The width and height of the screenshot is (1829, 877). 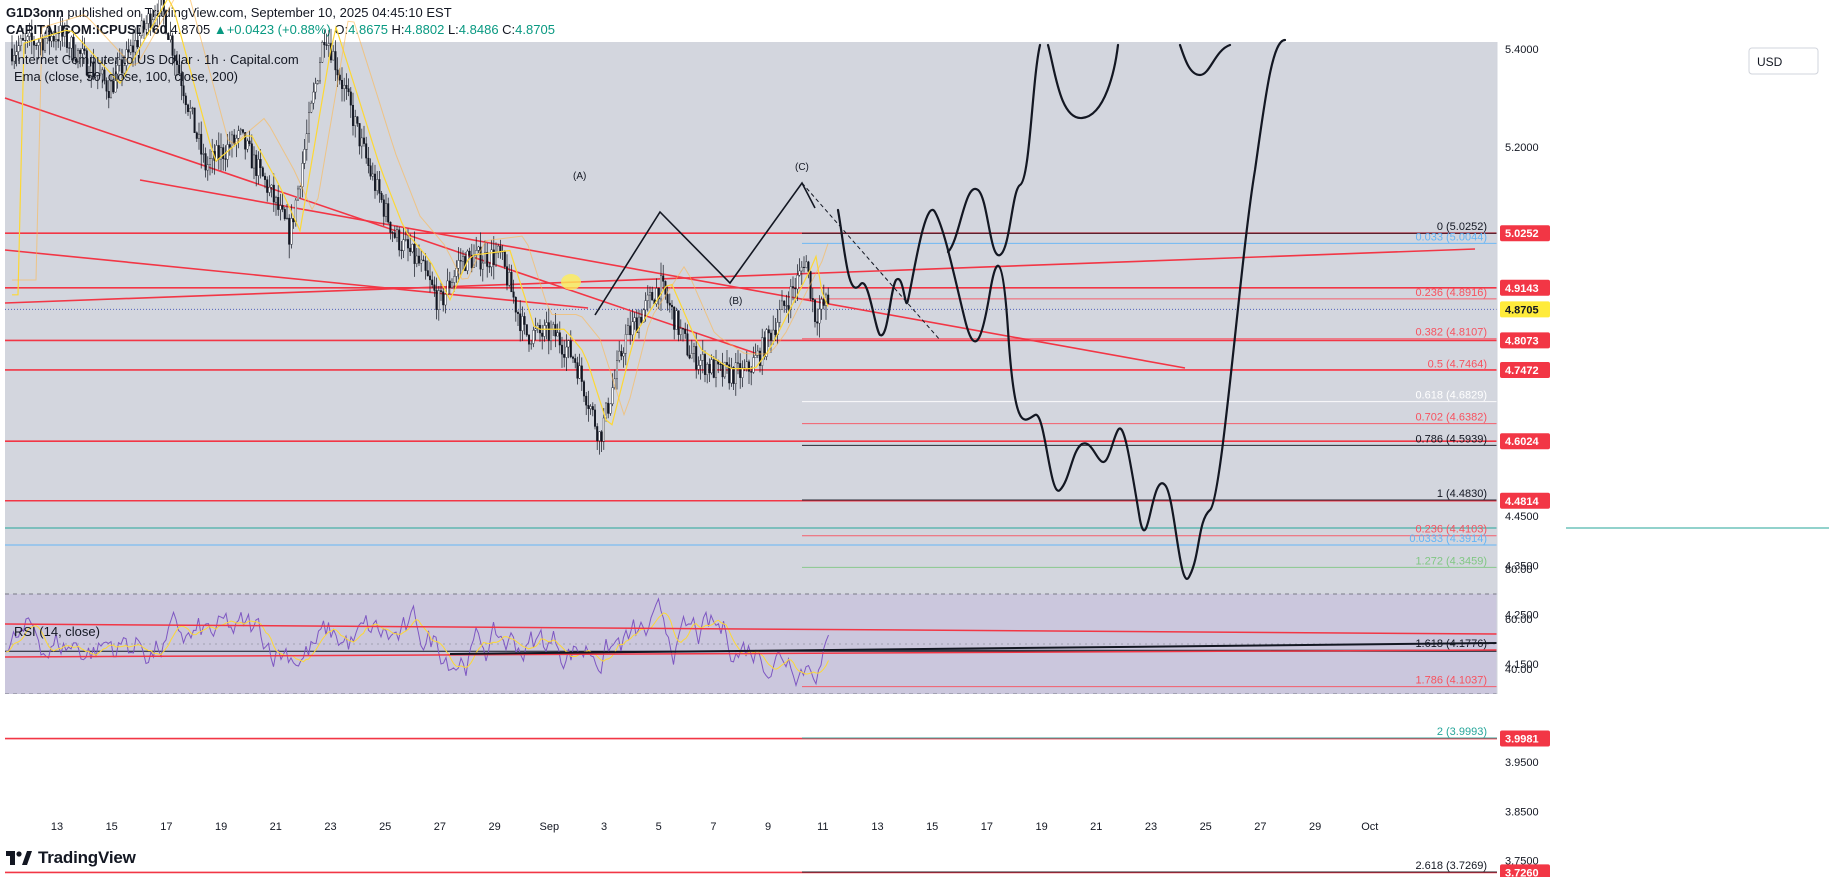 What do you see at coordinates (914, 709) in the screenshot?
I see `time-axis` at bounding box center [914, 709].